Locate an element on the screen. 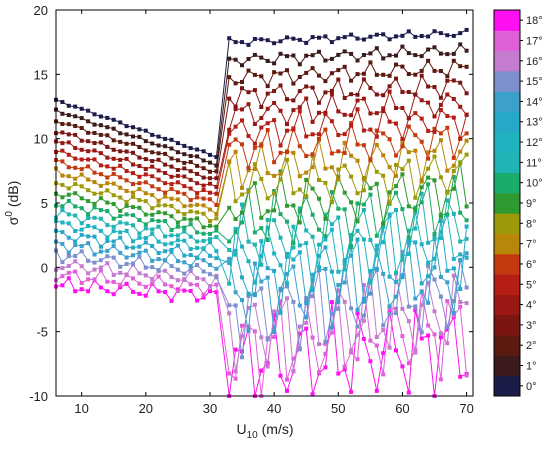 The image size is (550, 449). series-line is located at coordinates (261, 176).